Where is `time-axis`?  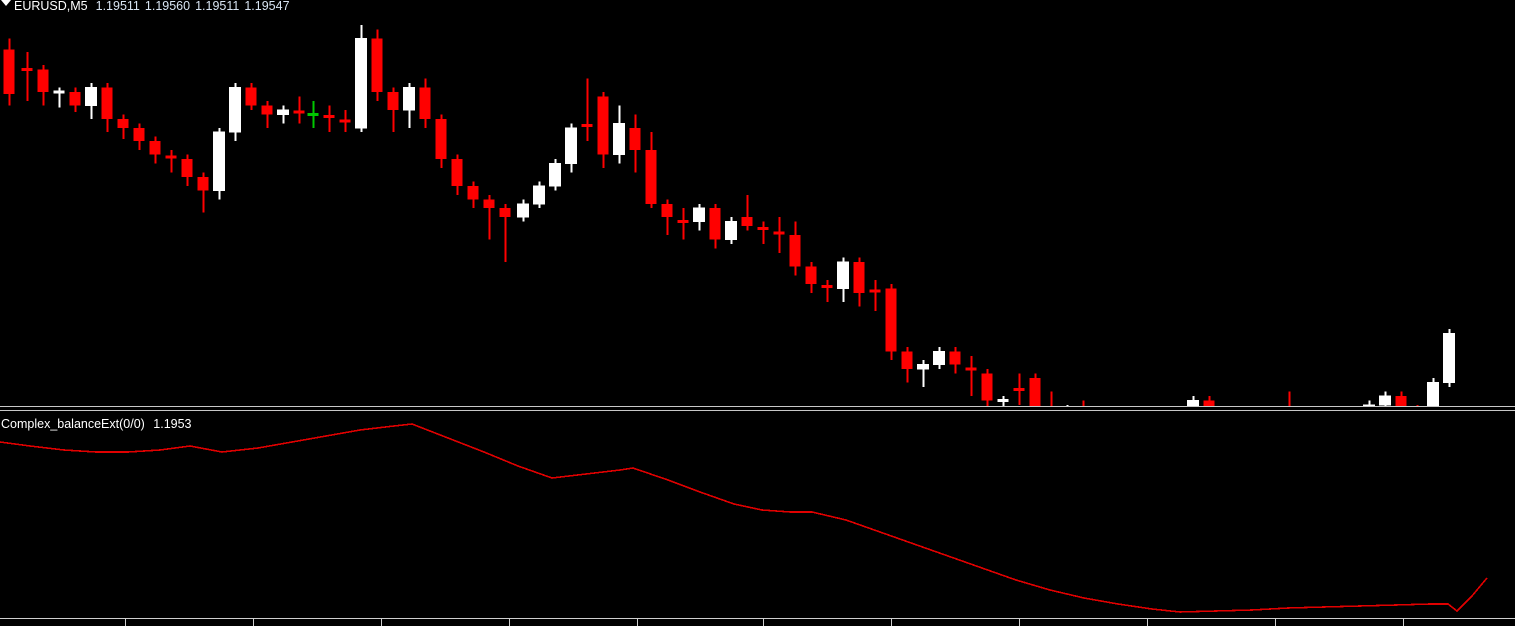
time-axis is located at coordinates (757, 622).